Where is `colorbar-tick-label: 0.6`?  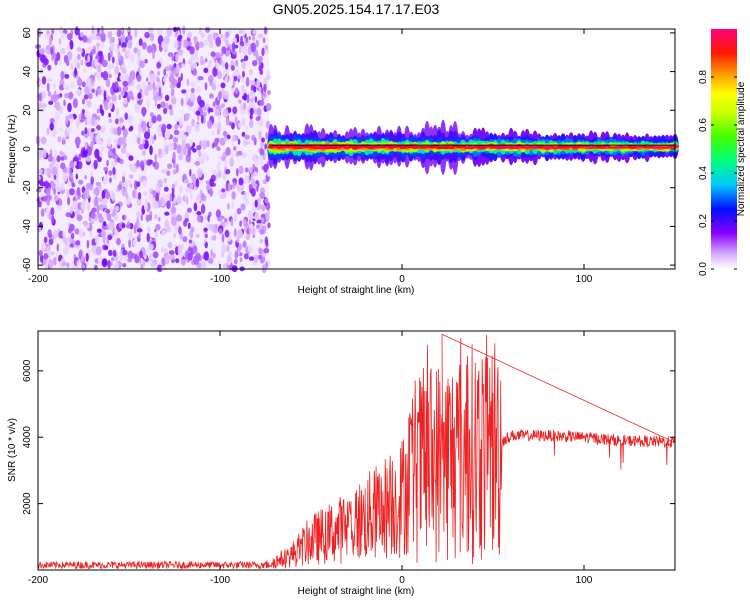
colorbar-tick-label: 0.6 is located at coordinates (703, 125).